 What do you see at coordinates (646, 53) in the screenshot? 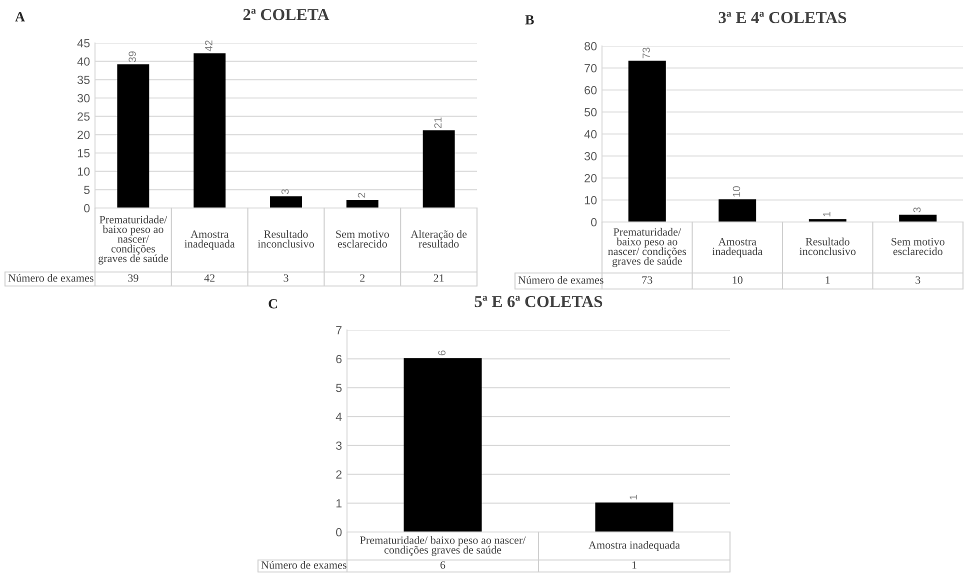
I see `data-label: 73` at bounding box center [646, 53].